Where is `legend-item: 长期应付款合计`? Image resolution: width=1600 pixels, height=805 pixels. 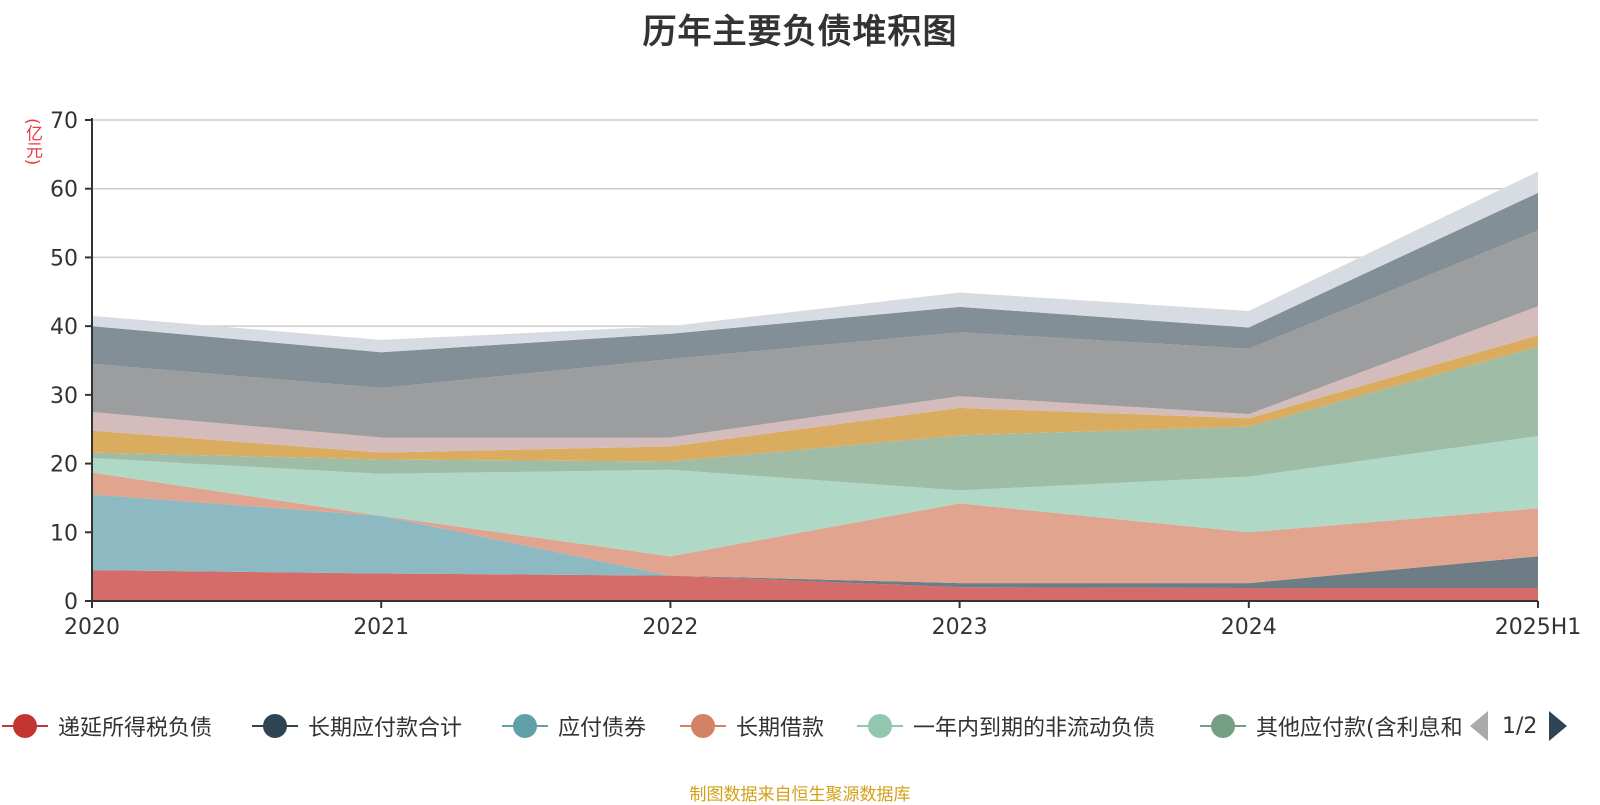 legend-item: 长期应付款合计 is located at coordinates (356, 726).